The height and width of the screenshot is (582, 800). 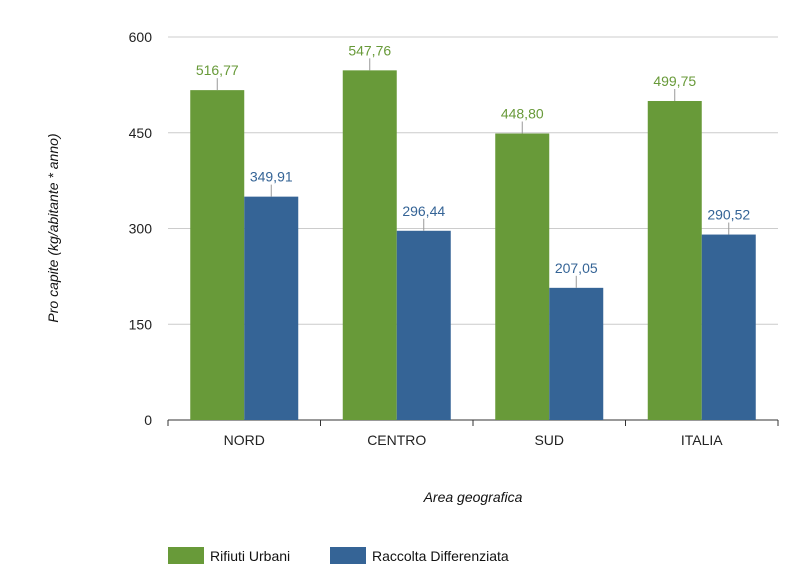 What do you see at coordinates (348, 555) in the screenshot?
I see `legend-swatch-raccolta-differenziata` at bounding box center [348, 555].